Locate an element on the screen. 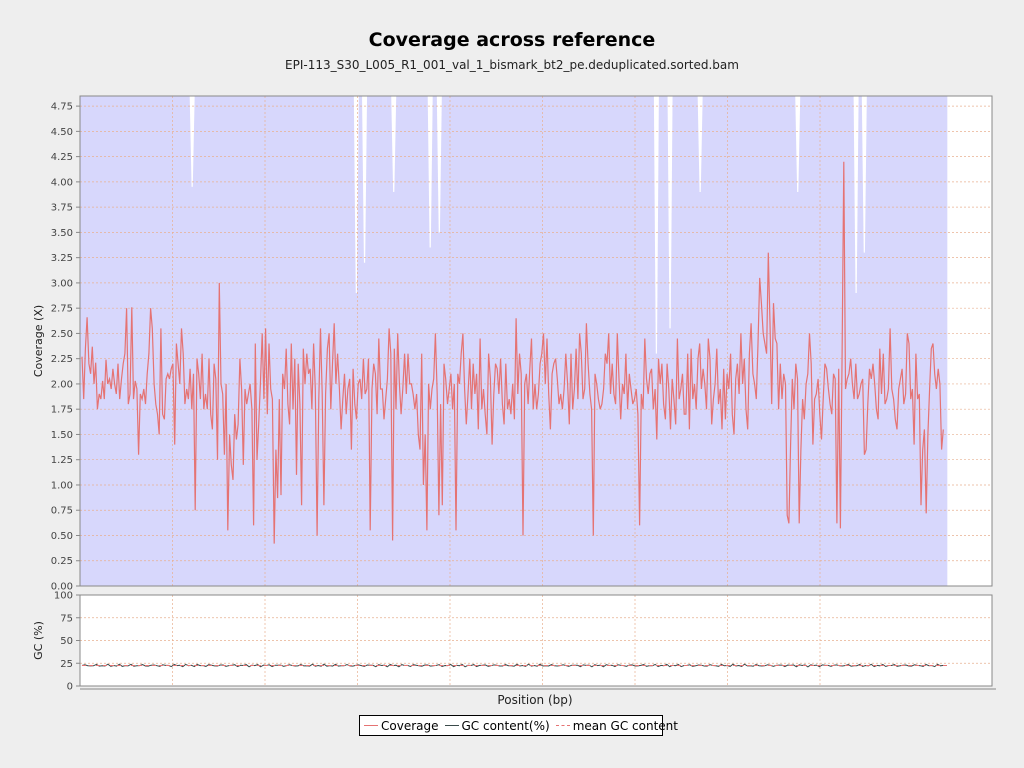 This screenshot has width=1024, height=768. gc-y-ticks: 0 25 50 75 100 is located at coordinates (67, 642).